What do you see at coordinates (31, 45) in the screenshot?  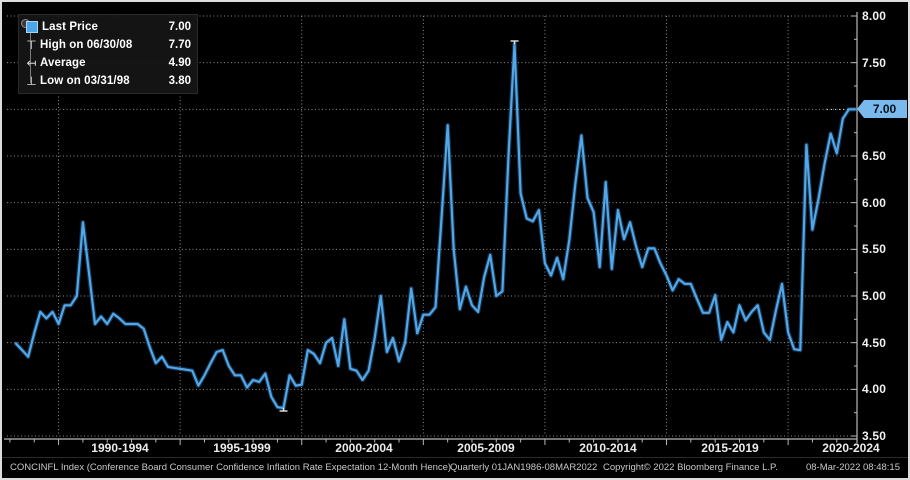 I see `high-marker-icon: ⊤` at bounding box center [31, 45].